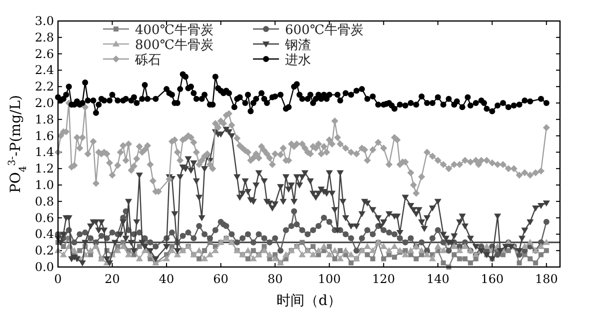 Image resolution: width=595 pixels, height=320 pixels. Describe the element at coordinates (112, 279) in the screenshot. I see `x-tick-label: 20` at that location.